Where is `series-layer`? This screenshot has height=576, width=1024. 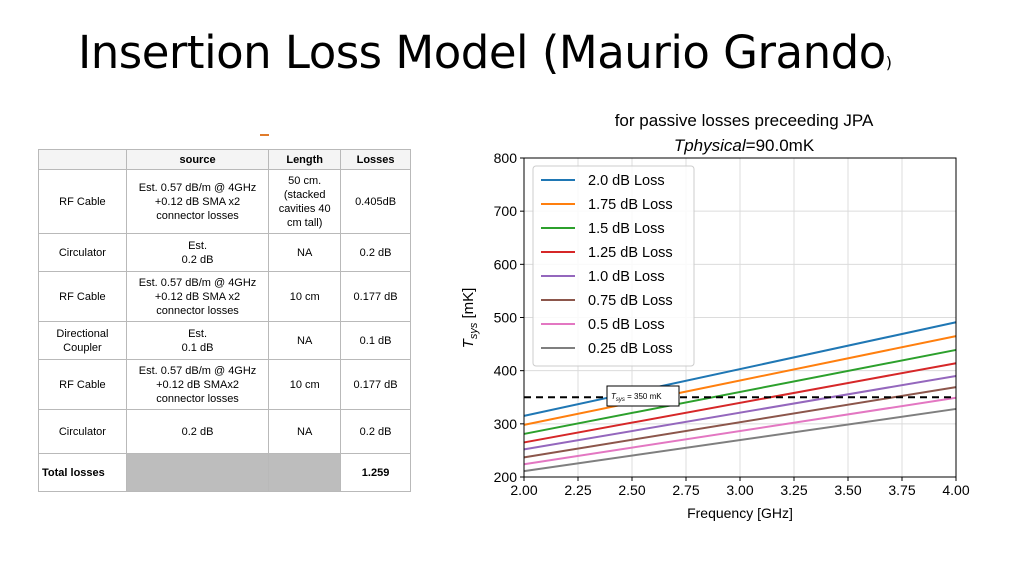 series-layer is located at coordinates (740, 397).